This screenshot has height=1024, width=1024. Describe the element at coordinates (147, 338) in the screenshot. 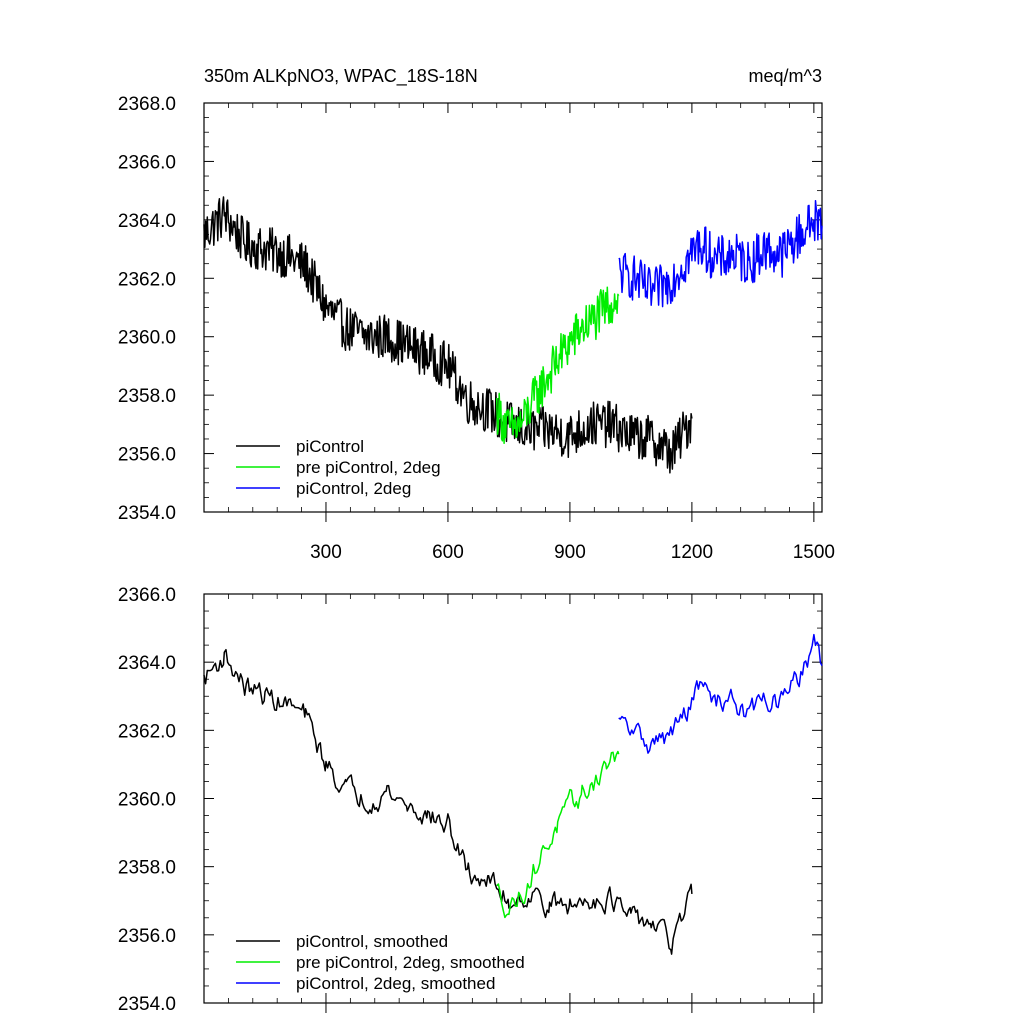

I see `top-ytick-label: 2360.0` at that location.